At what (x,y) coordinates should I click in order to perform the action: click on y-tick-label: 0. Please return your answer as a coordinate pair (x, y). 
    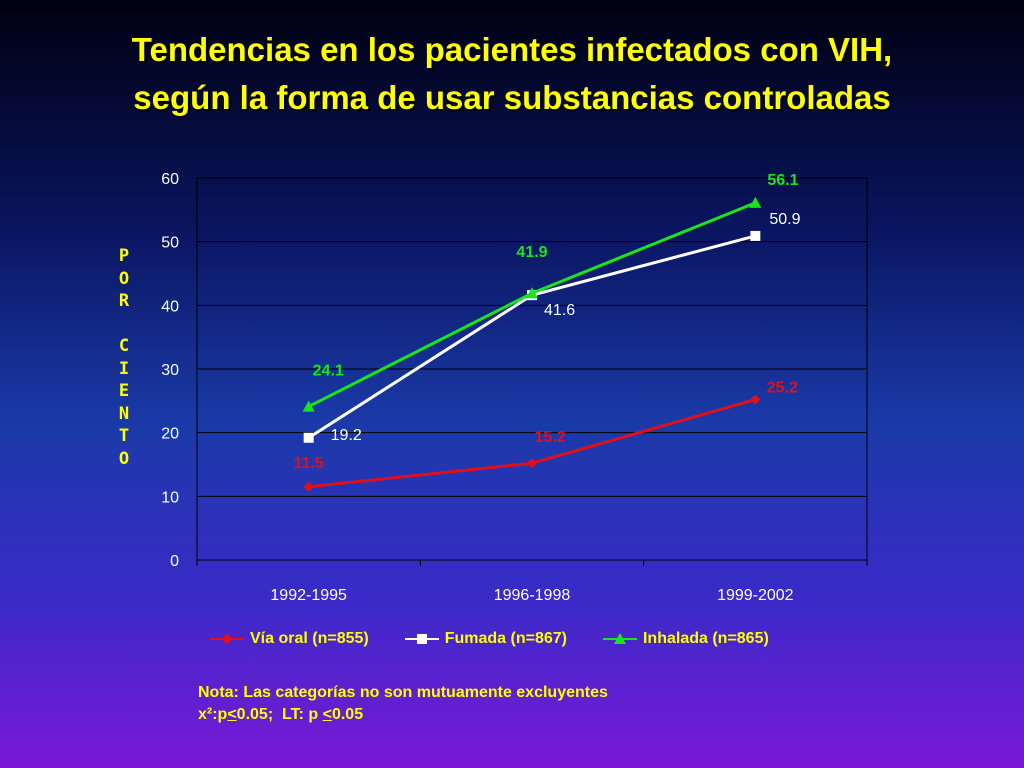
    Looking at the image, I should click on (174, 561).